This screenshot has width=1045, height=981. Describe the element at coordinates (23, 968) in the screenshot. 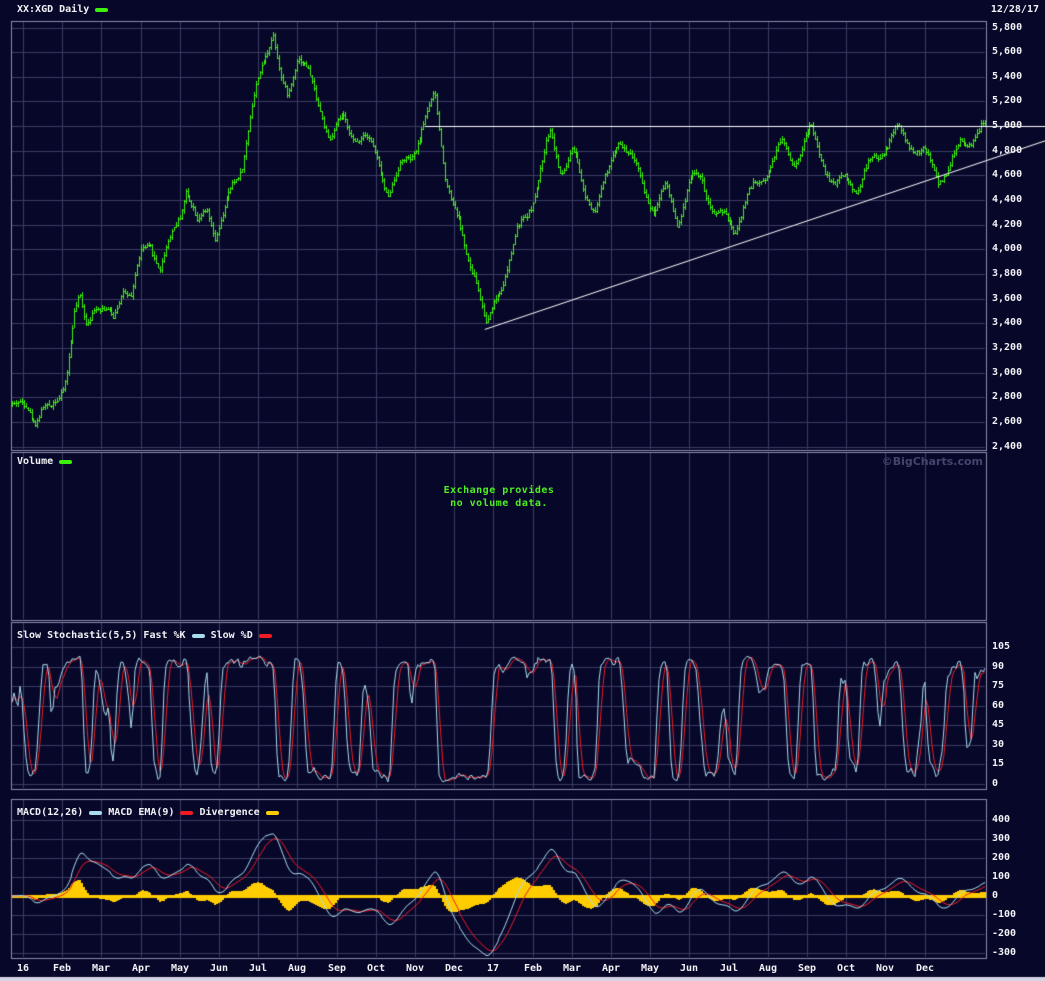

I see `month-label: 16` at that location.